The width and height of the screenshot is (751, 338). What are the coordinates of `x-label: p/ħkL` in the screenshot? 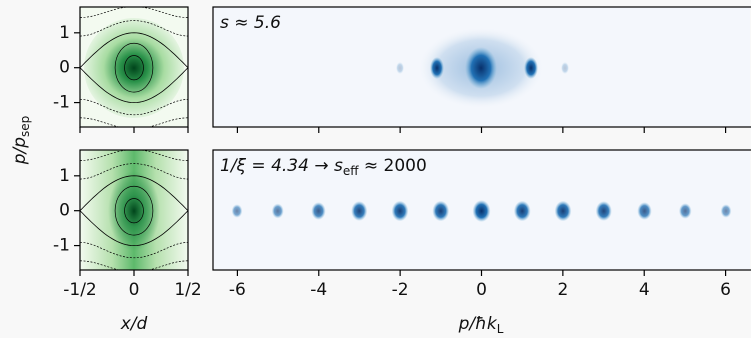 It's located at (481, 325).